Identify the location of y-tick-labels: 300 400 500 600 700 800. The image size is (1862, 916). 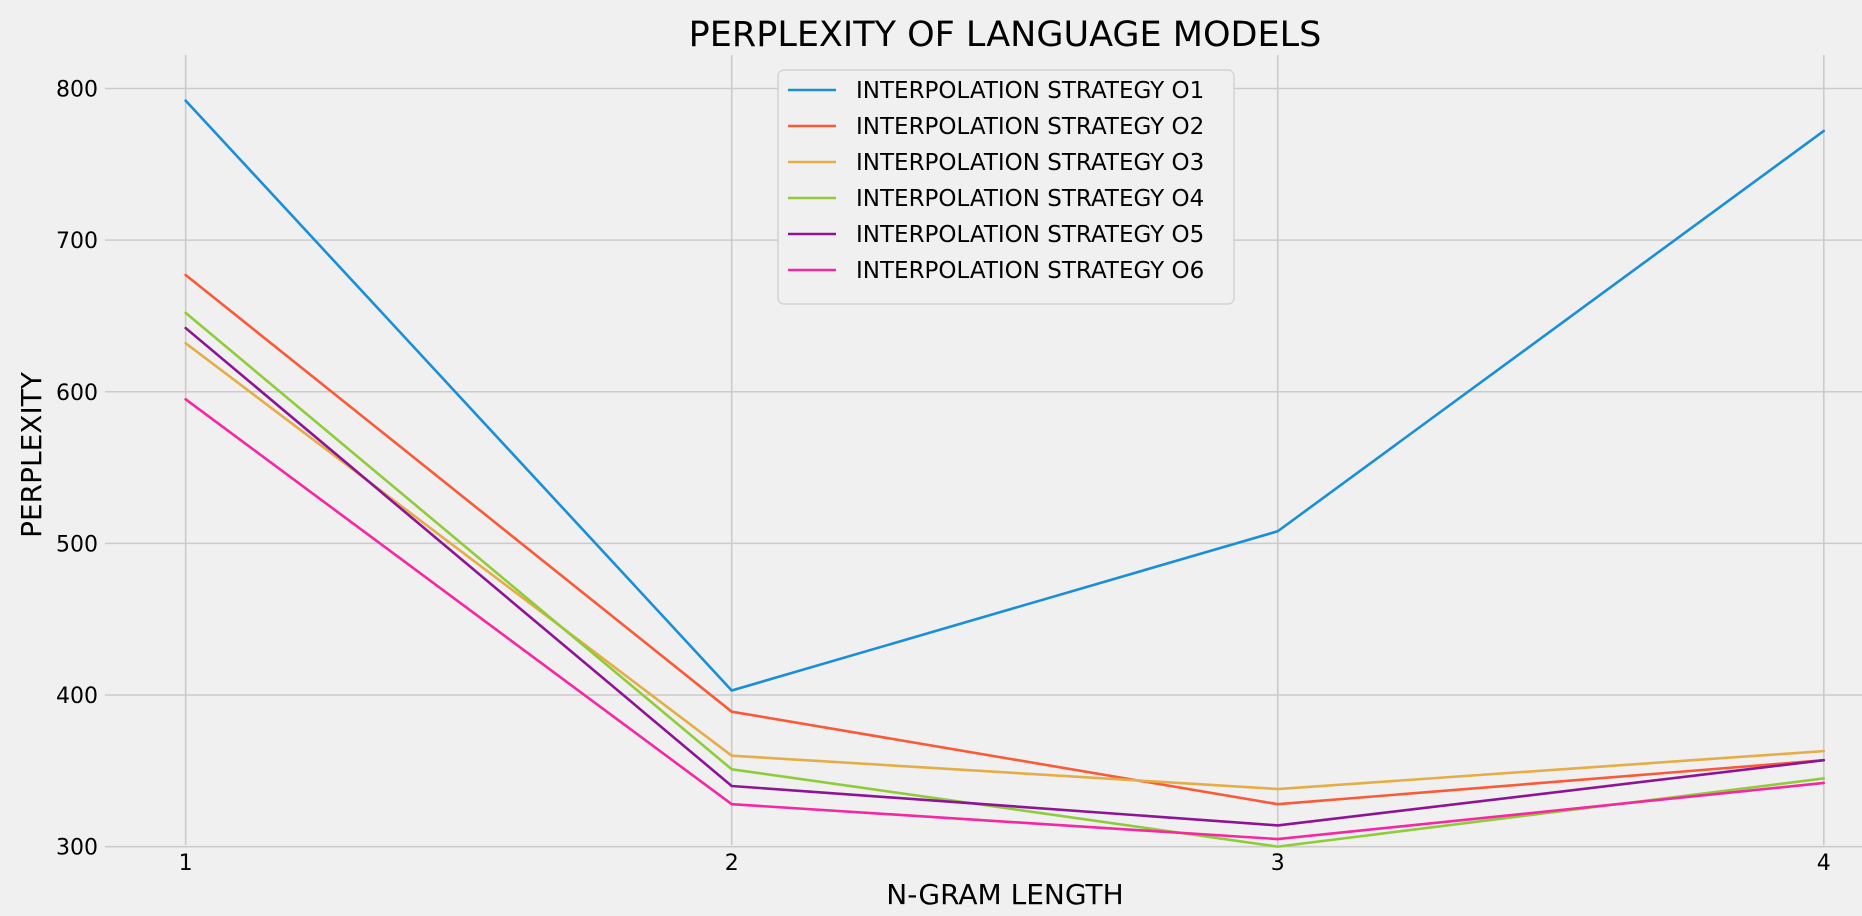
(77, 468).